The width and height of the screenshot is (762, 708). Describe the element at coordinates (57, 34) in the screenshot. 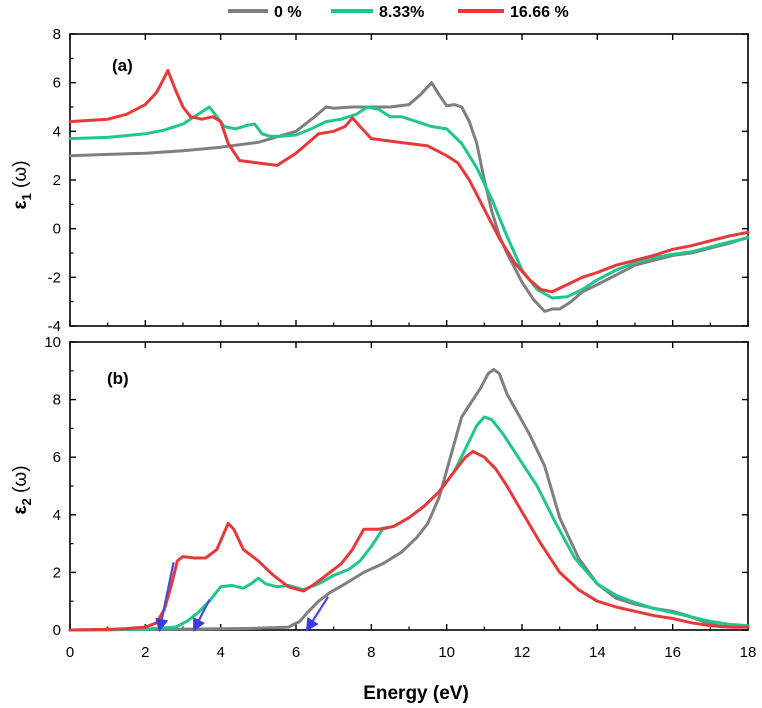

I see `panel-a-y-tick-label: 8` at that location.